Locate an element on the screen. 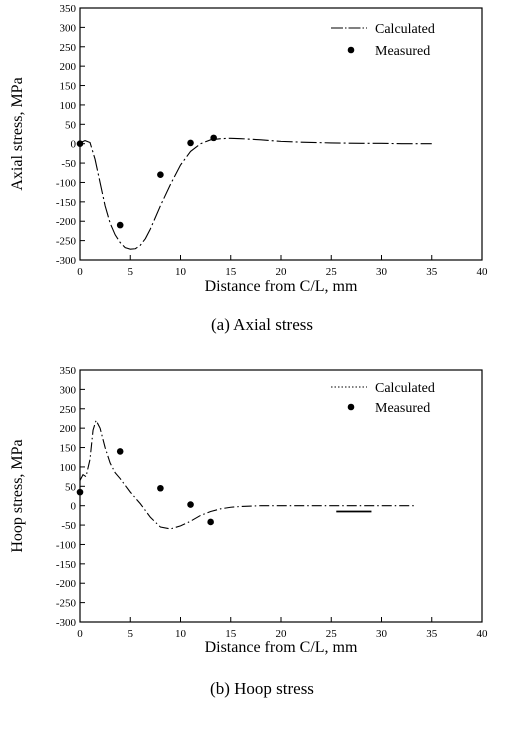 This screenshot has width=525, height=749. y-axis-title: Axial stress, MPa is located at coordinates (17, 133).